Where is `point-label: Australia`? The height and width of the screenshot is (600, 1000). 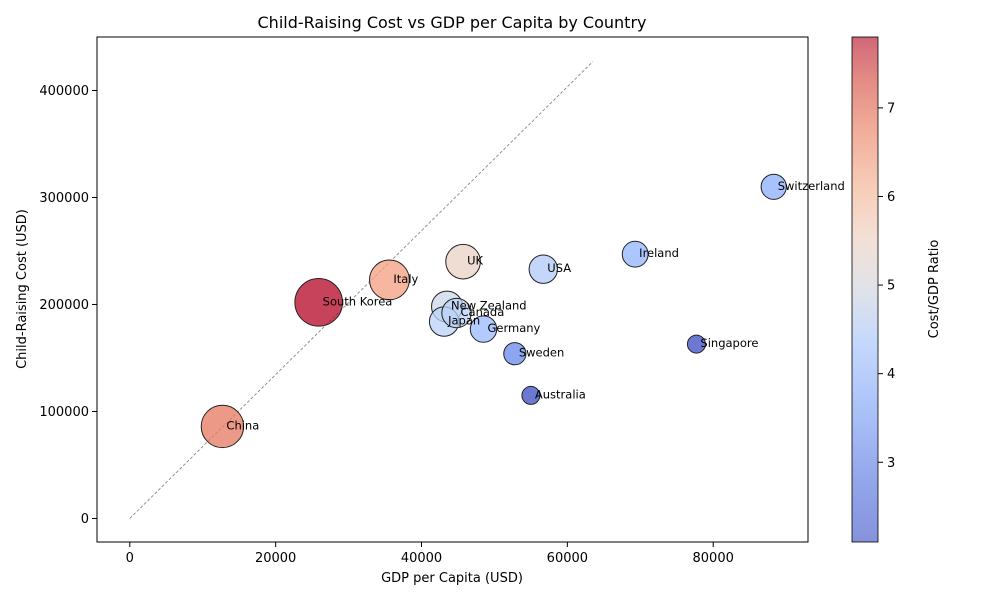 point-label: Australia is located at coordinates (560, 394).